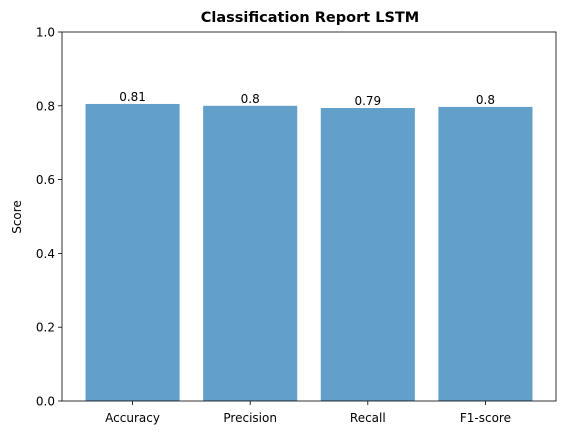 The image size is (567, 435). I want to click on data-label-f1-score: 0.8, so click(485, 100).